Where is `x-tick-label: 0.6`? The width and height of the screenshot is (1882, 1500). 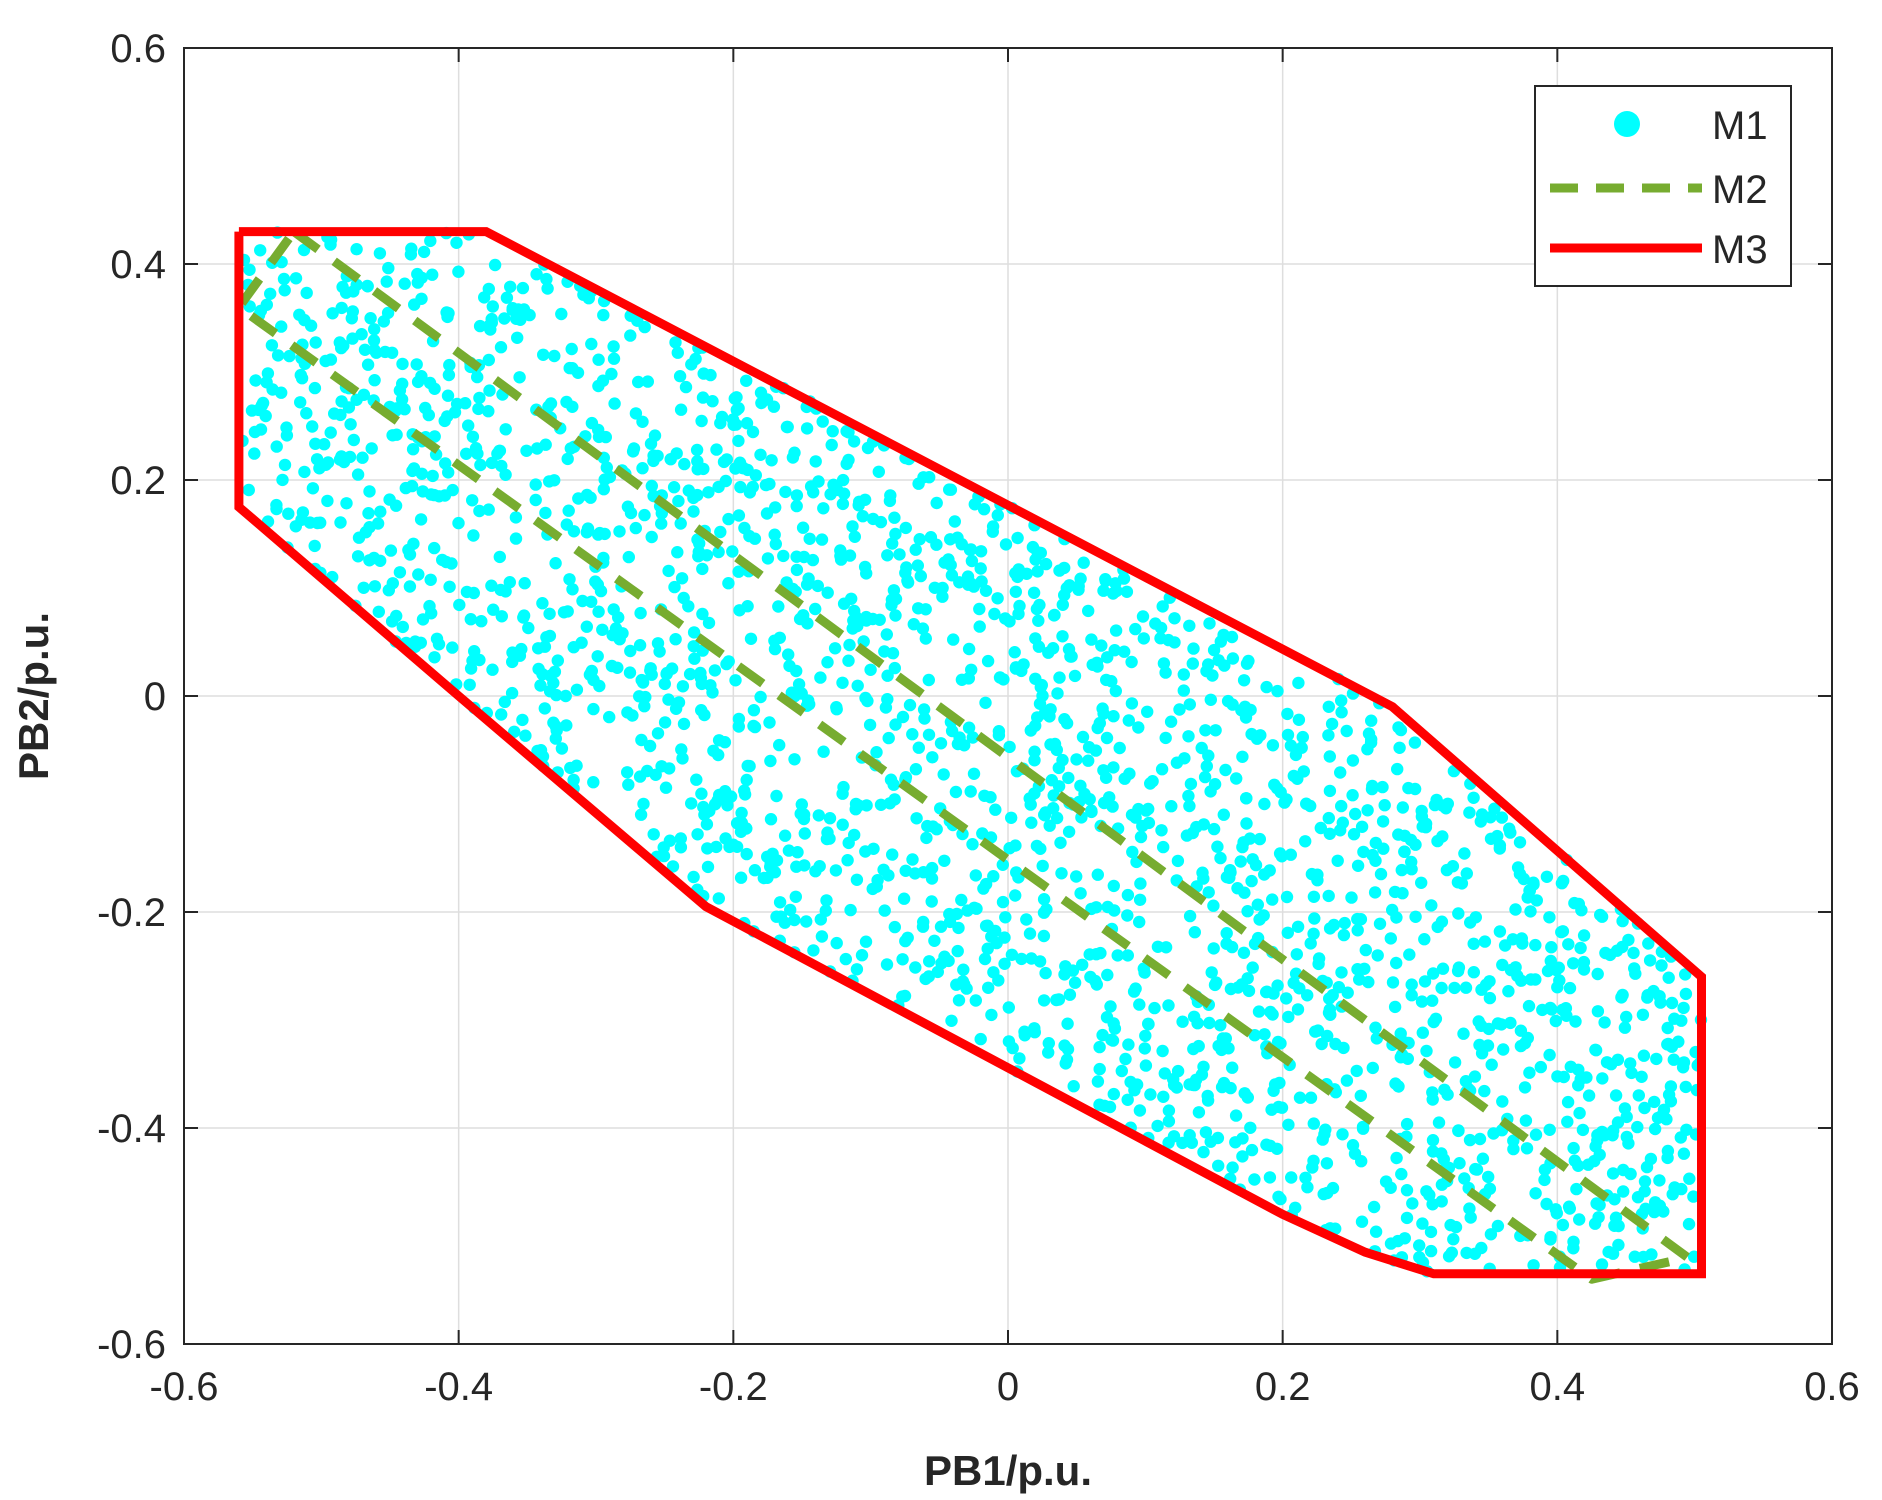
x-tick-label: 0.6 is located at coordinates (1832, 1387).